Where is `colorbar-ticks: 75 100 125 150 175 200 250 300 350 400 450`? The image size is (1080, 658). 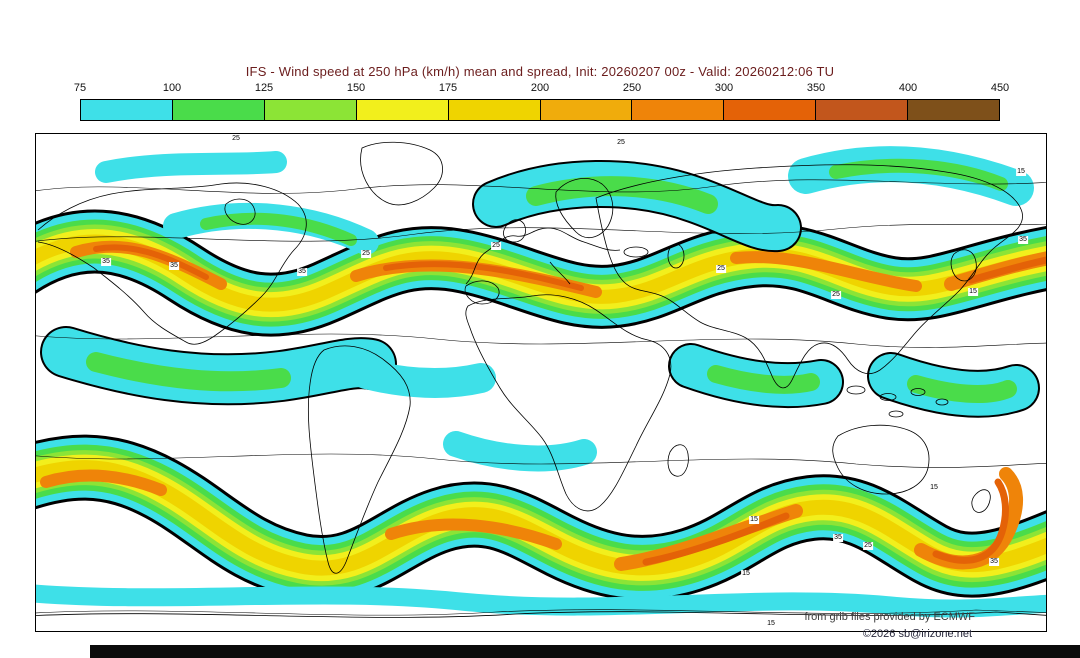 colorbar-ticks: 75 100 125 150 175 200 250 300 350 400 450 is located at coordinates (541, 89).